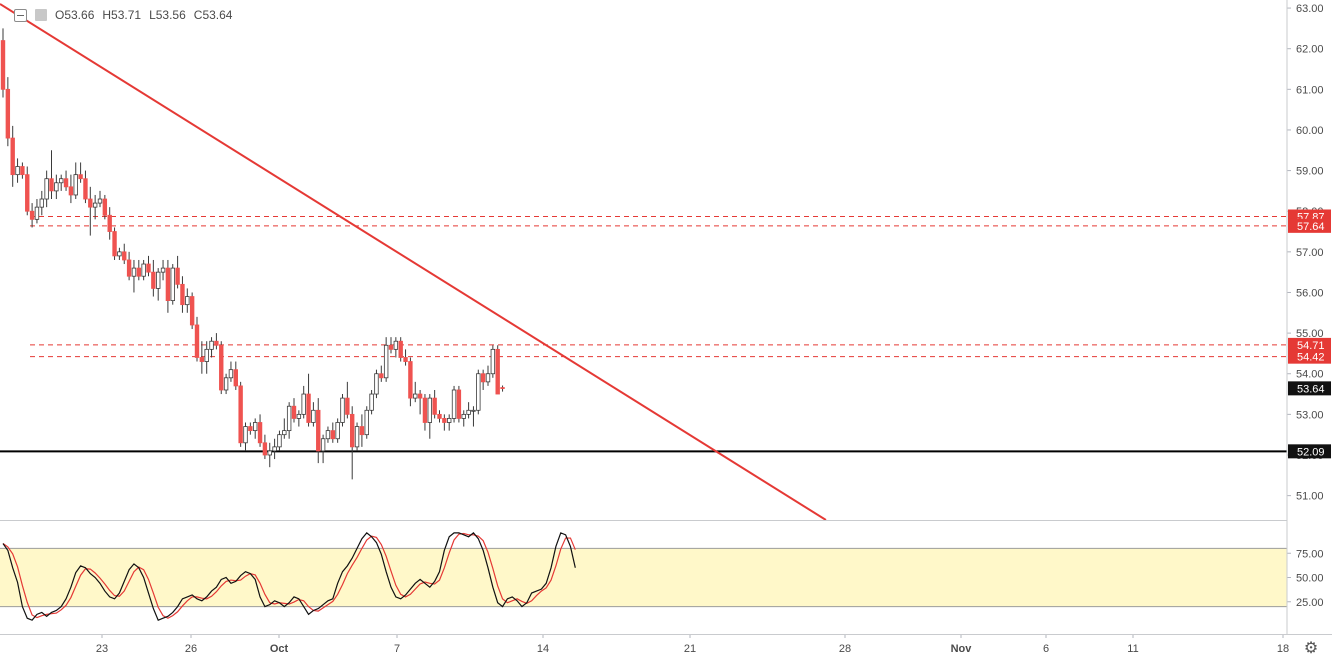 Image resolution: width=1332 pixels, height=666 pixels. I want to click on stoch-tick-label: 75.00, so click(1310, 554).